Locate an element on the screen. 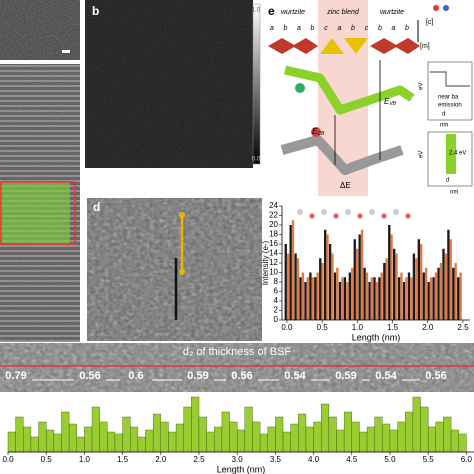 This screenshot has width=474, height=474. bsf-width: 0.56 is located at coordinates (89, 376).